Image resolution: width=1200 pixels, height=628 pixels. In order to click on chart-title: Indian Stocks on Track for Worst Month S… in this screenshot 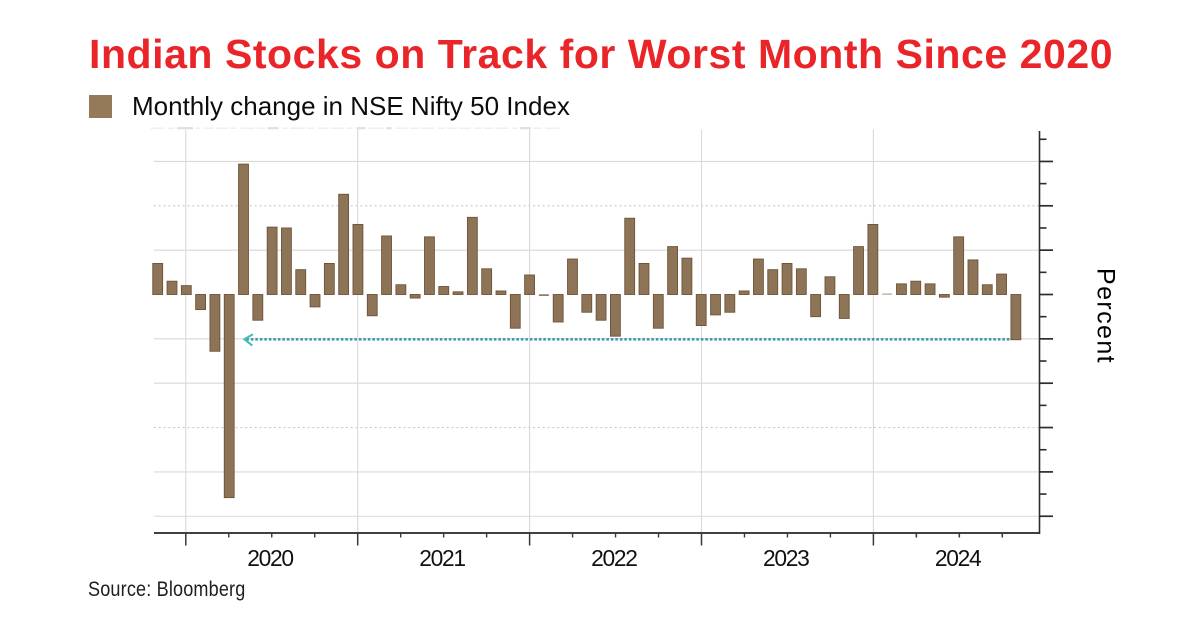, I will do `click(601, 53)`.